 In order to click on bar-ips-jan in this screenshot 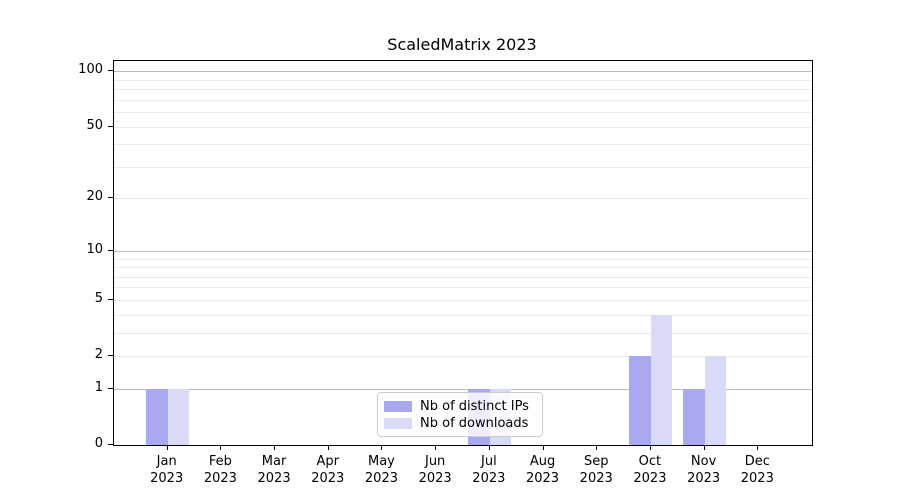, I will do `click(157, 416)`.